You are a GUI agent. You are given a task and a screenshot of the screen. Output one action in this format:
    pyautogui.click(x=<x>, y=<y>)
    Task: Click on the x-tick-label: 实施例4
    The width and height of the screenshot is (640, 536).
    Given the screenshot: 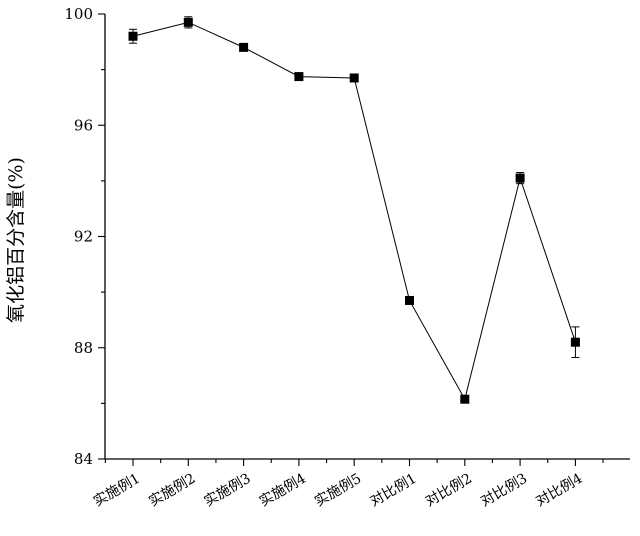 What is the action you would take?
    pyautogui.click(x=283, y=490)
    